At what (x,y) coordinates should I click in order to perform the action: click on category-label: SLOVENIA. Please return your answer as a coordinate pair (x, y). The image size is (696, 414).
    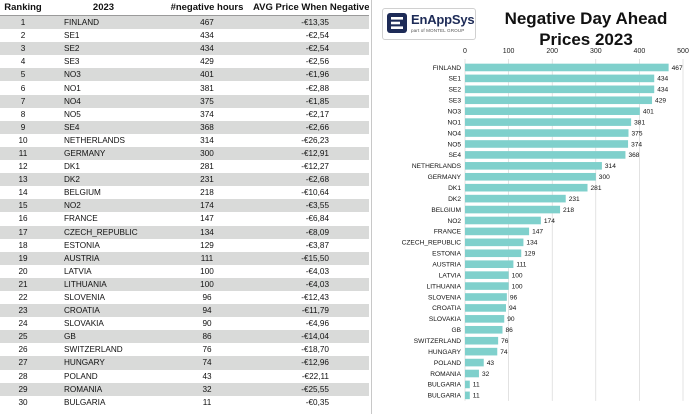
    Looking at the image, I should click on (445, 297).